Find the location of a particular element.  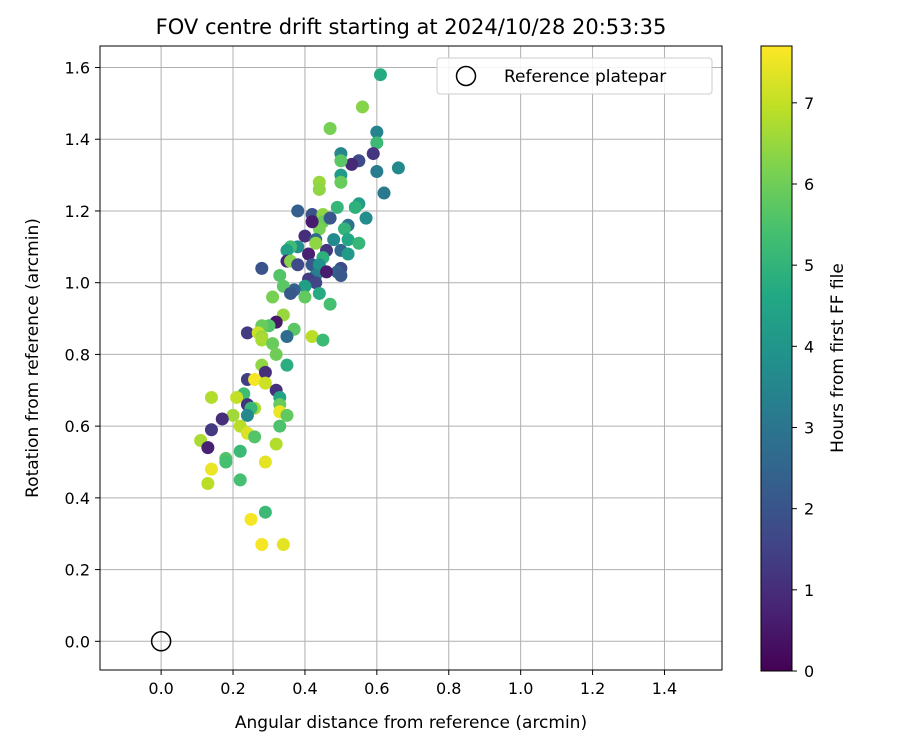

colorbar-tick-label: 7 is located at coordinates (809, 103).